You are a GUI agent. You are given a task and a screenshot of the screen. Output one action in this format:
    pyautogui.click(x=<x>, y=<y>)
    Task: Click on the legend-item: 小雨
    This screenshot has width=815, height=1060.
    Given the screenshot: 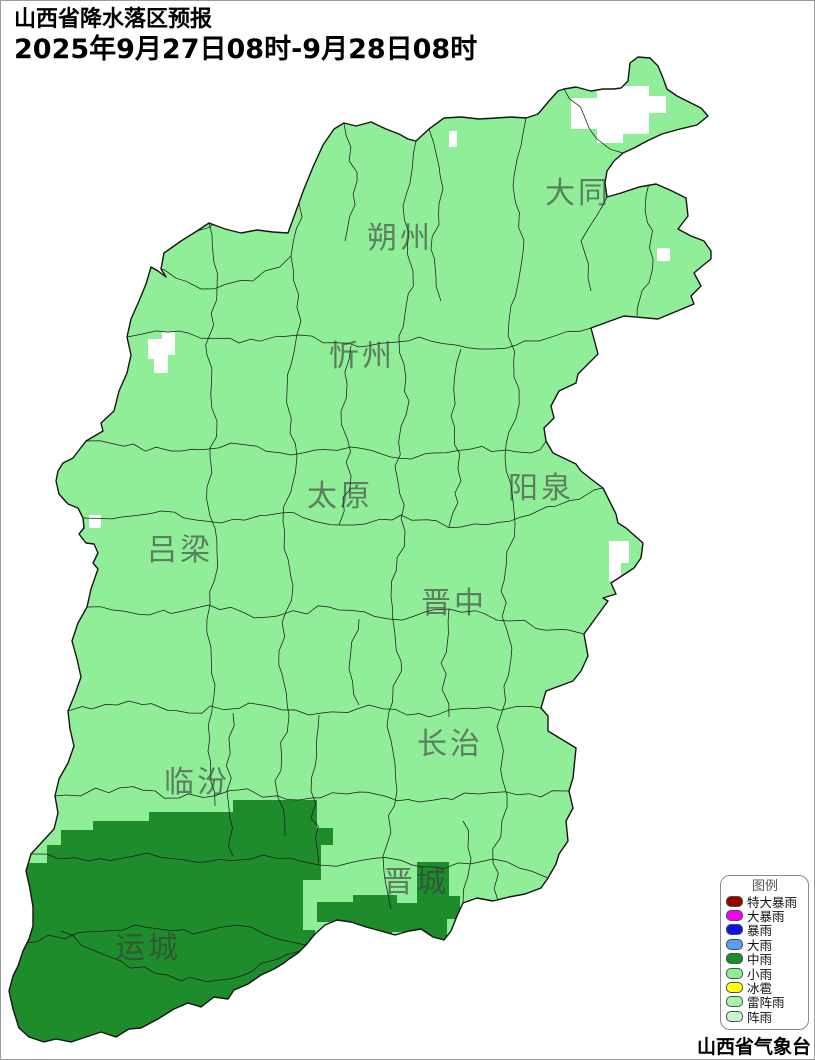 What is the action you would take?
    pyautogui.click(x=765, y=974)
    